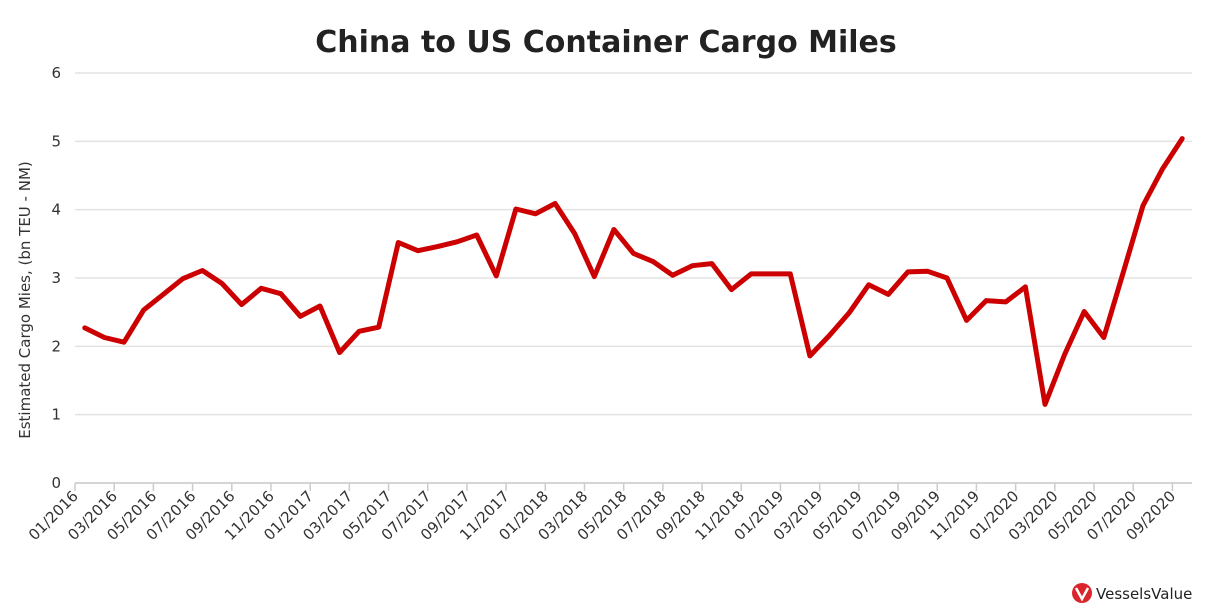  What do you see at coordinates (56, 278) in the screenshot?
I see `y-tick-label: 3` at bounding box center [56, 278].